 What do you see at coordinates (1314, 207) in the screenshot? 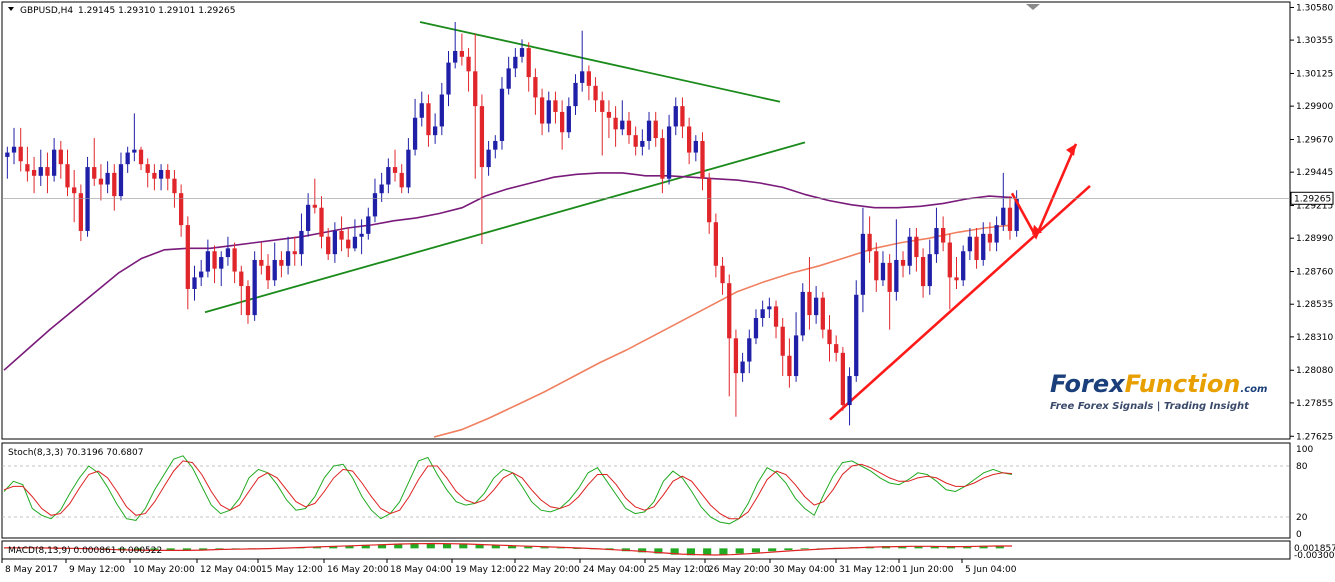
I see `price-tick-label: 1.29215` at bounding box center [1314, 207].